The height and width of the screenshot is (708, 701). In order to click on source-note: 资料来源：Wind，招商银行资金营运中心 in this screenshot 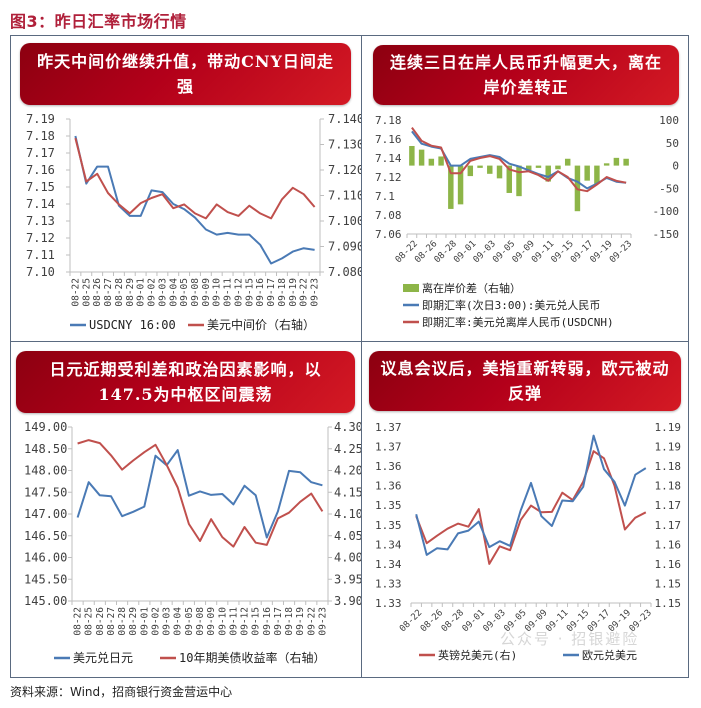, I will do `click(121, 692)`.